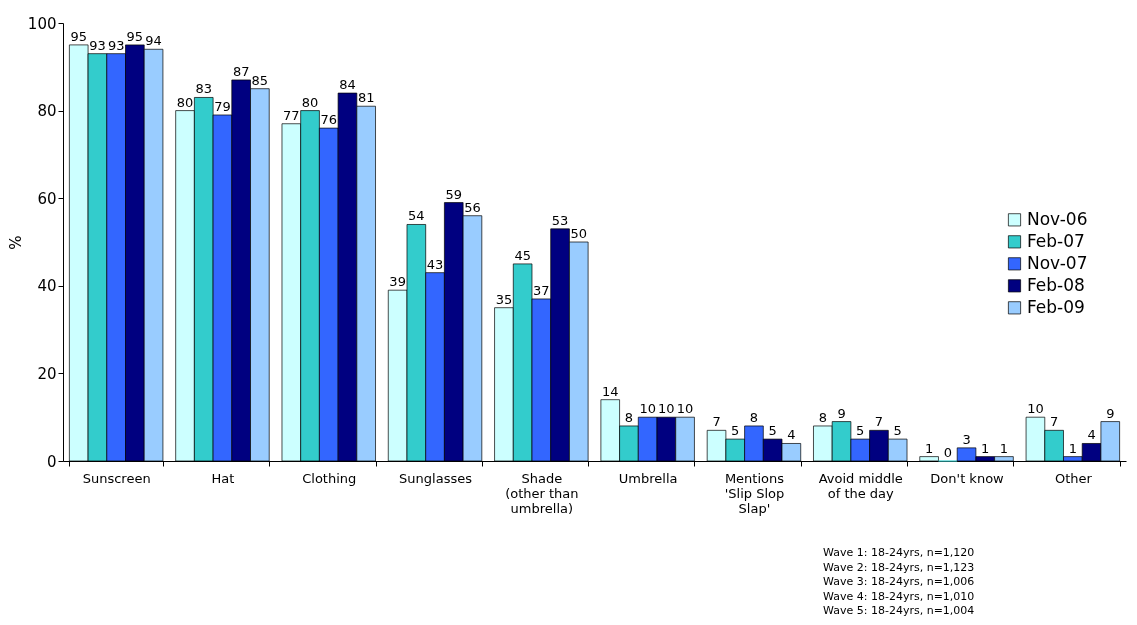 Image resolution: width=1137 pixels, height=625 pixels. What do you see at coordinates (329, 478) in the screenshot?
I see `x-tick-label: Clothing` at bounding box center [329, 478].